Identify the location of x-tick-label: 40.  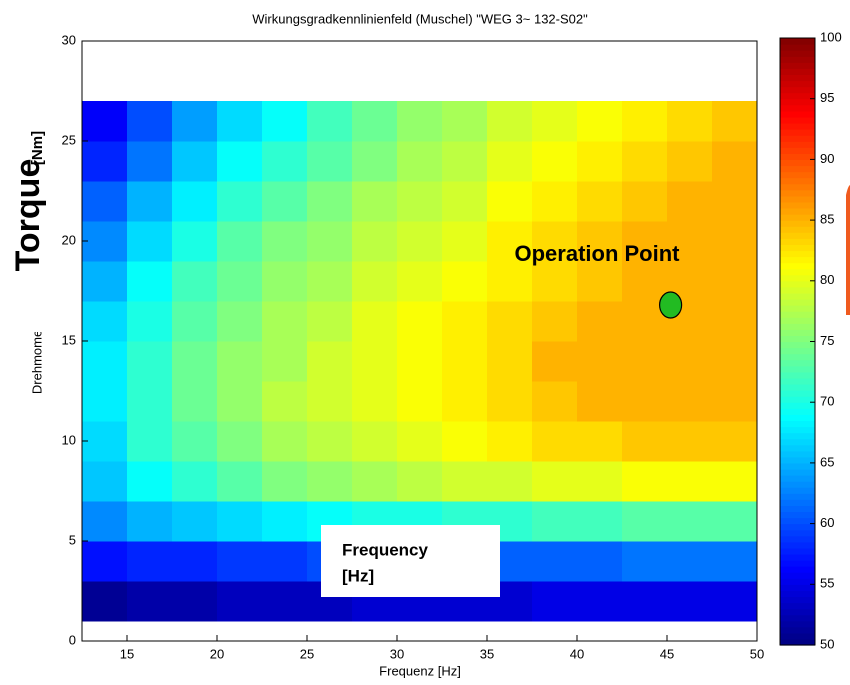
(577, 653).